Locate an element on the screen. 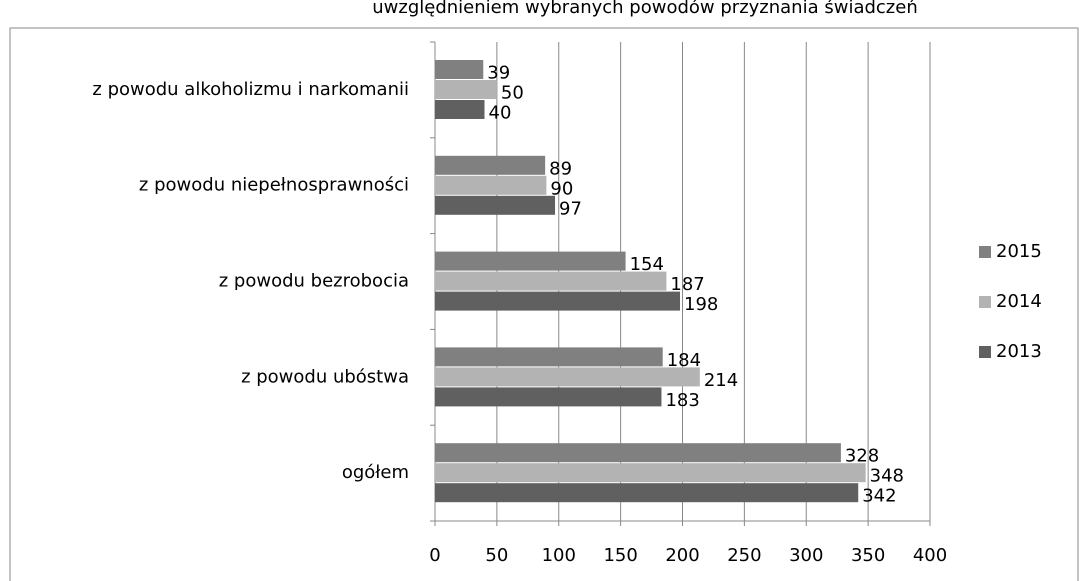 The height and width of the screenshot is (581, 1081). y-tick-label: z powodu alkoholizmu i narkomanii is located at coordinates (250, 89).